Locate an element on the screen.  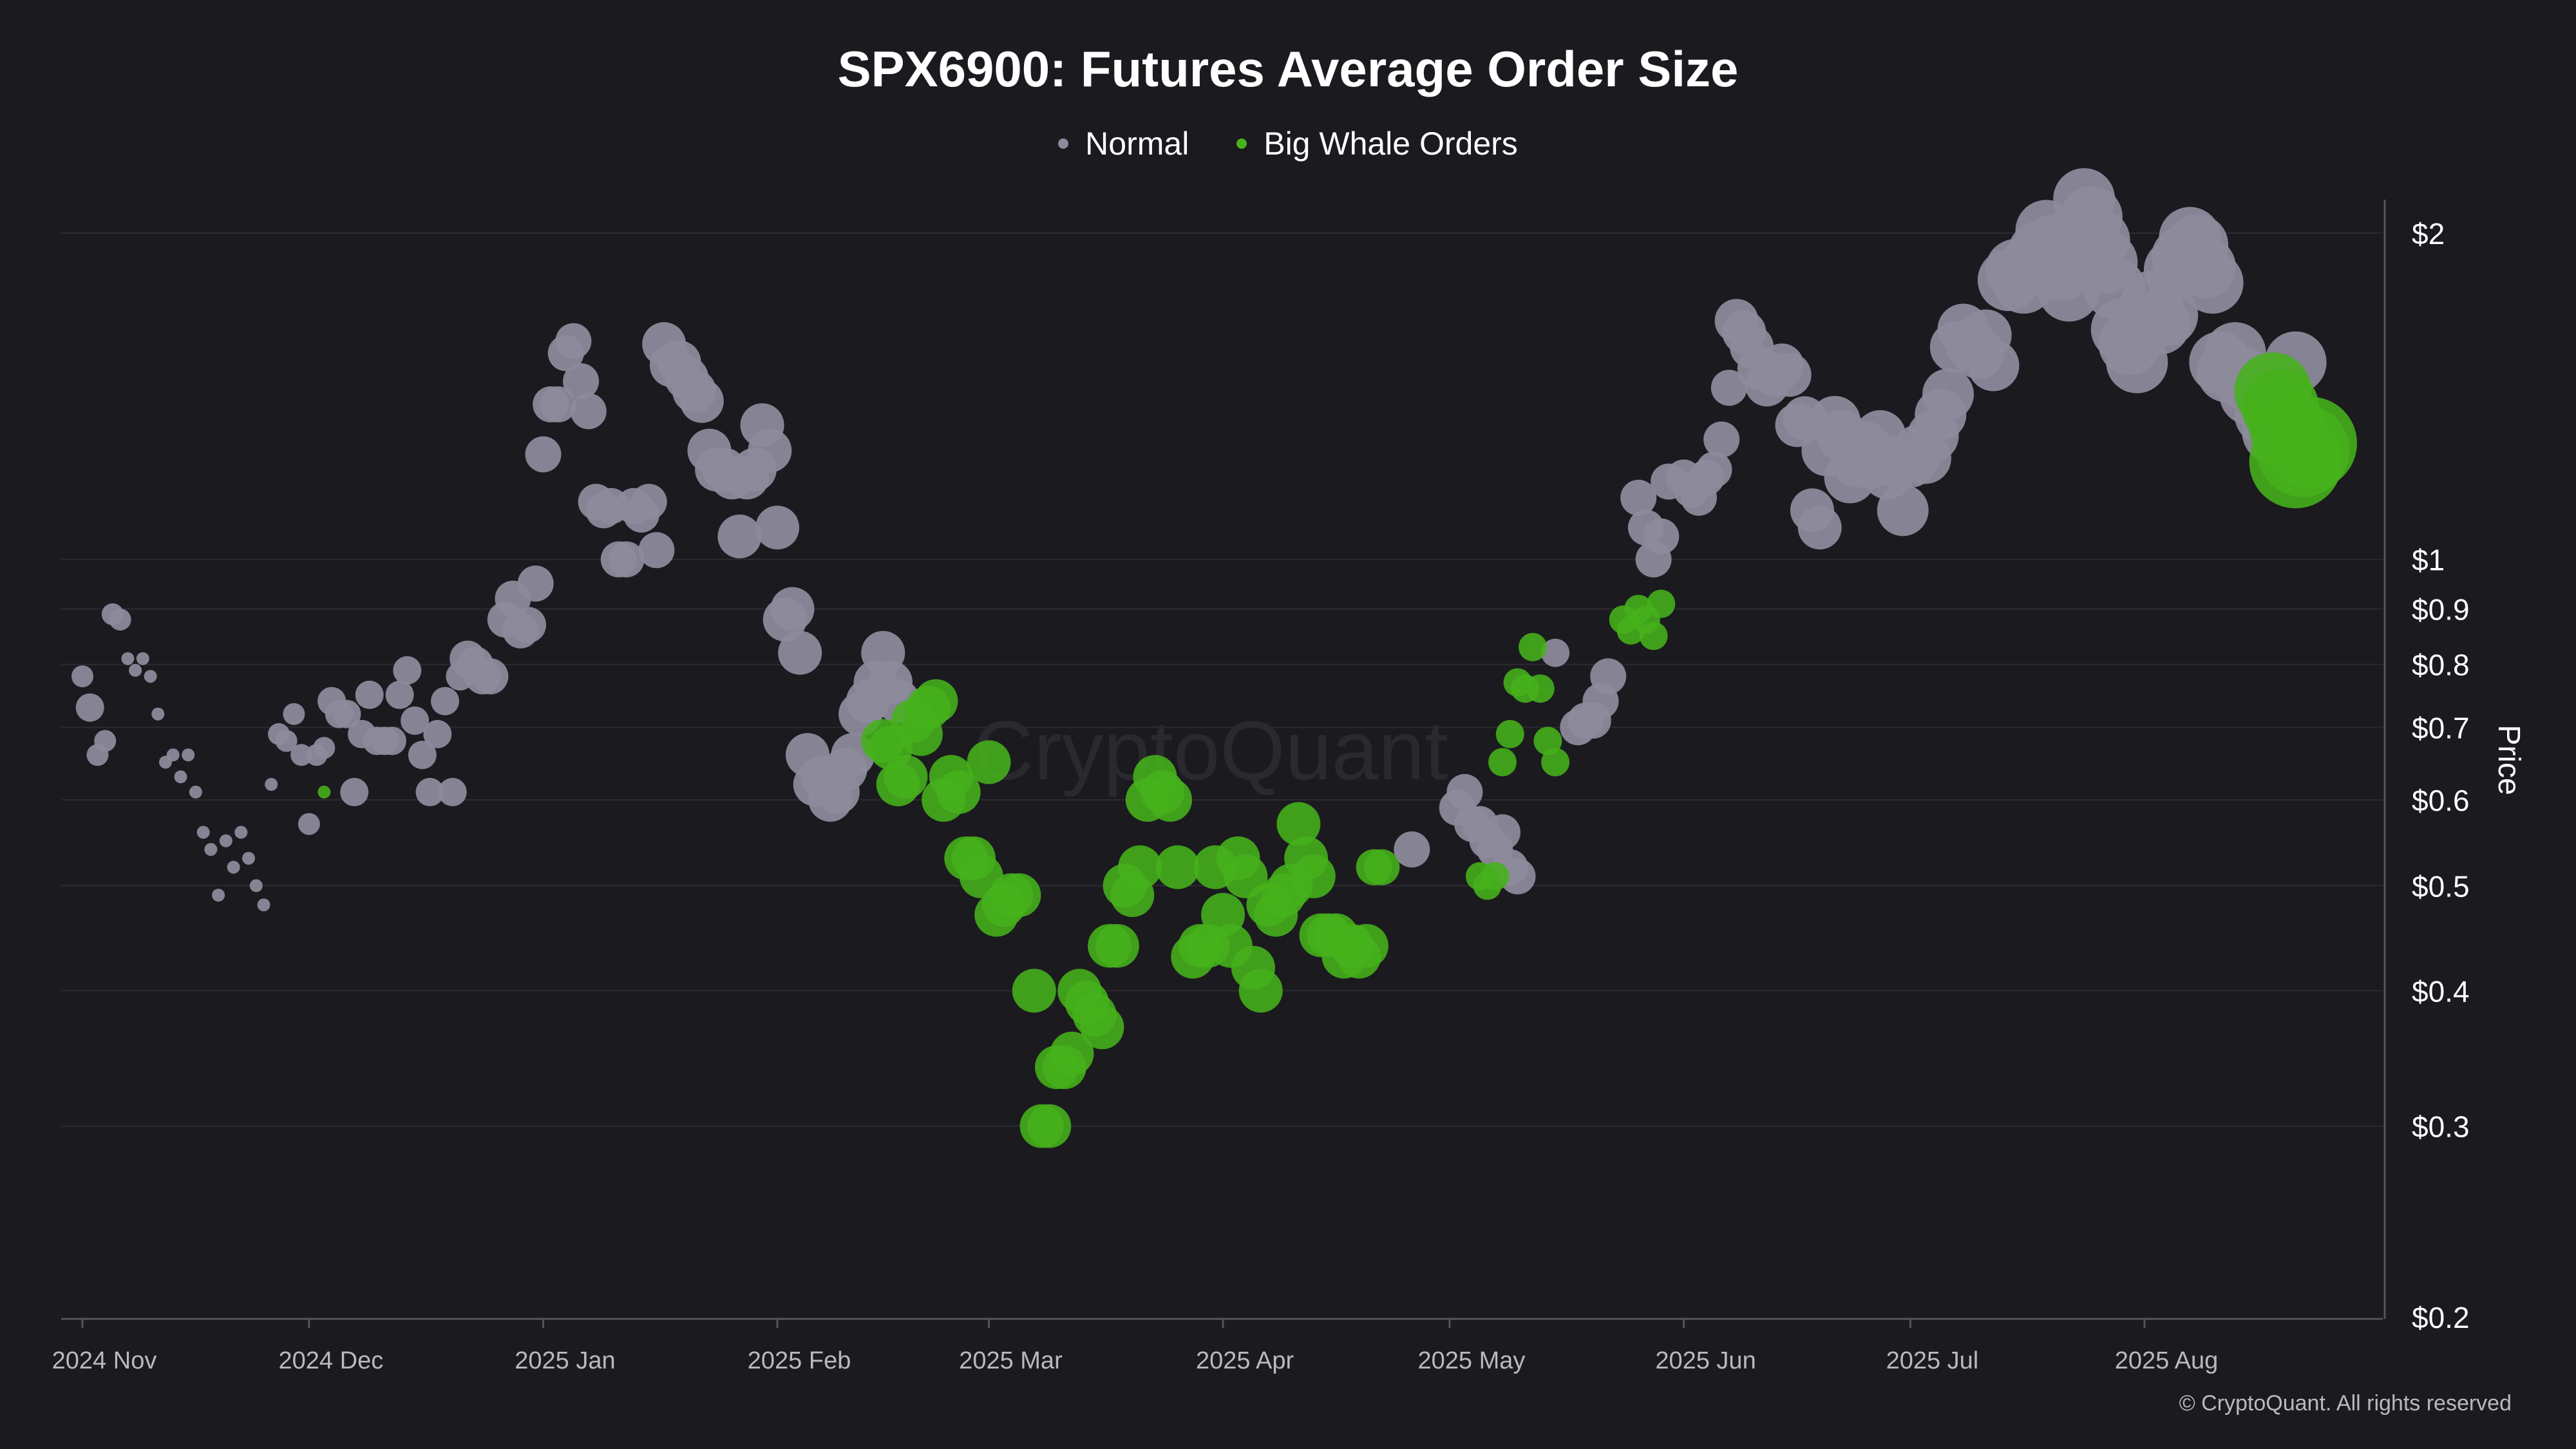
legend-item-big-whale-orders: Big Whale Orders is located at coordinates (1377, 143).